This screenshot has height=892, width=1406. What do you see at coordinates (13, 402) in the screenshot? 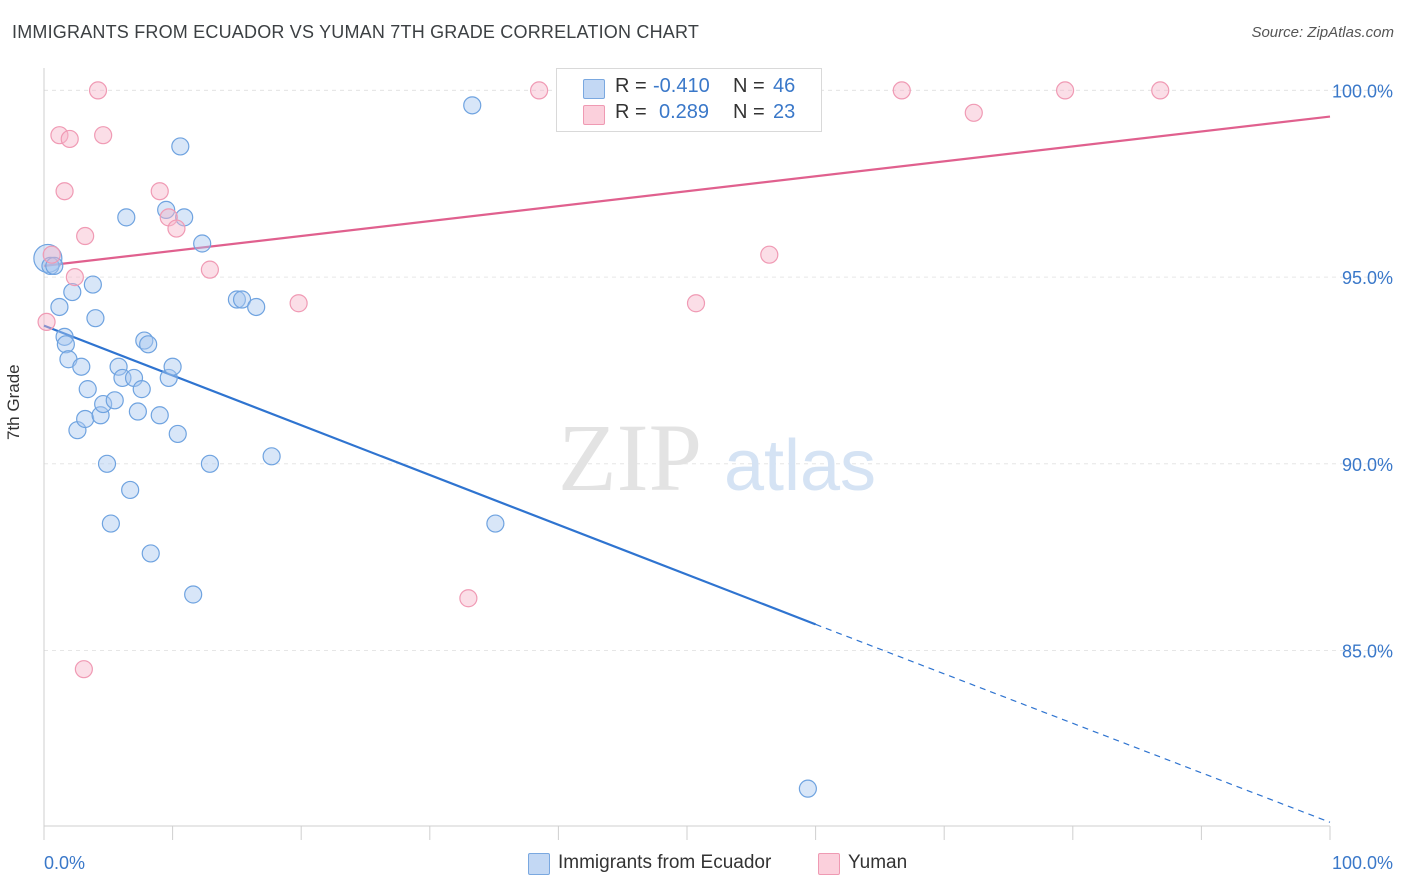
I see `y-axis-label: 7th Grade` at bounding box center [13, 402].